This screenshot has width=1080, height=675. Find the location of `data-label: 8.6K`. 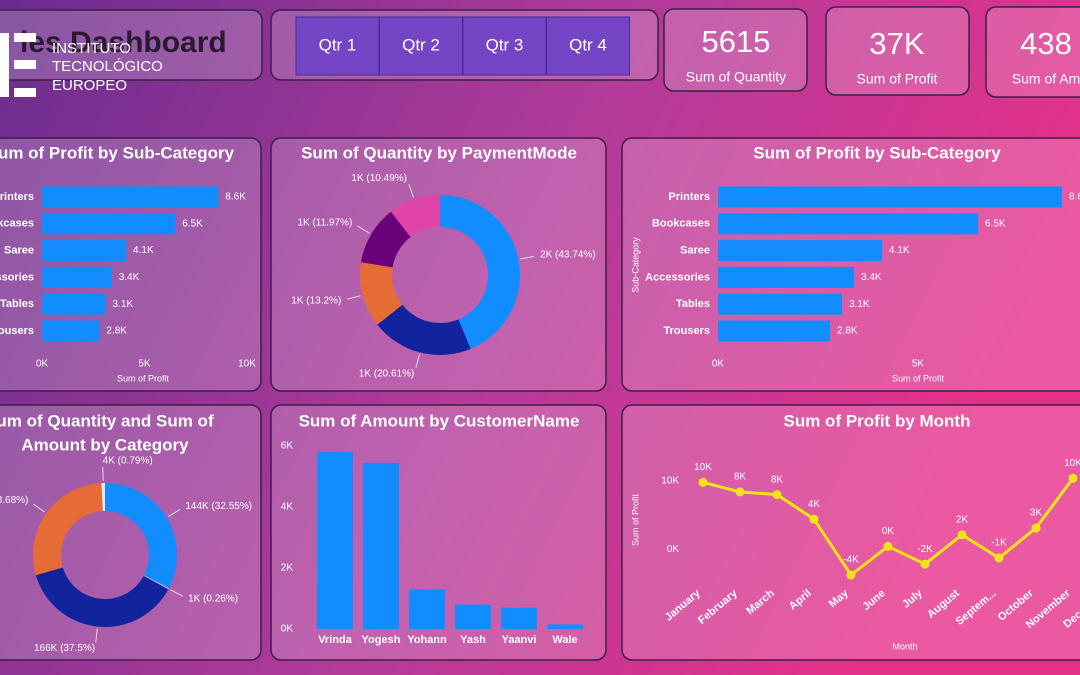

data-label: 8.6K is located at coordinates (1074, 197).